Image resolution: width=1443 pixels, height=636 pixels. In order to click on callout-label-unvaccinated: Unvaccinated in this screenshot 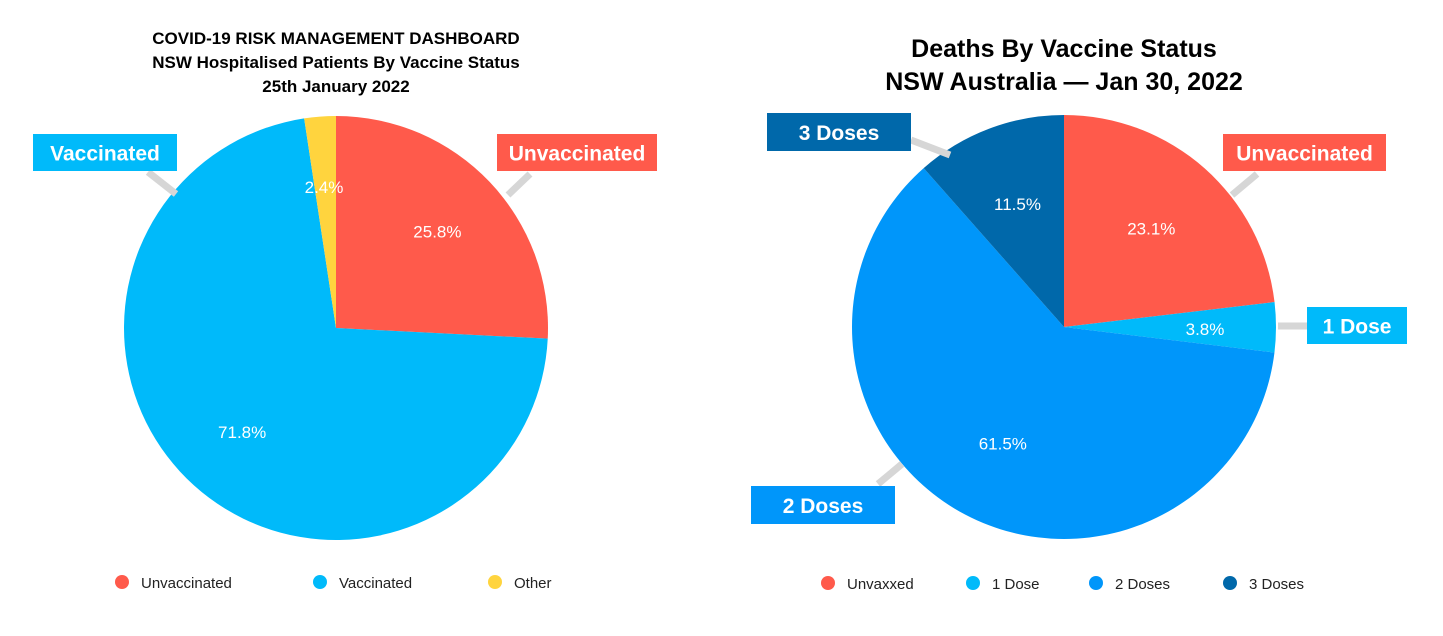, I will do `click(577, 154)`.